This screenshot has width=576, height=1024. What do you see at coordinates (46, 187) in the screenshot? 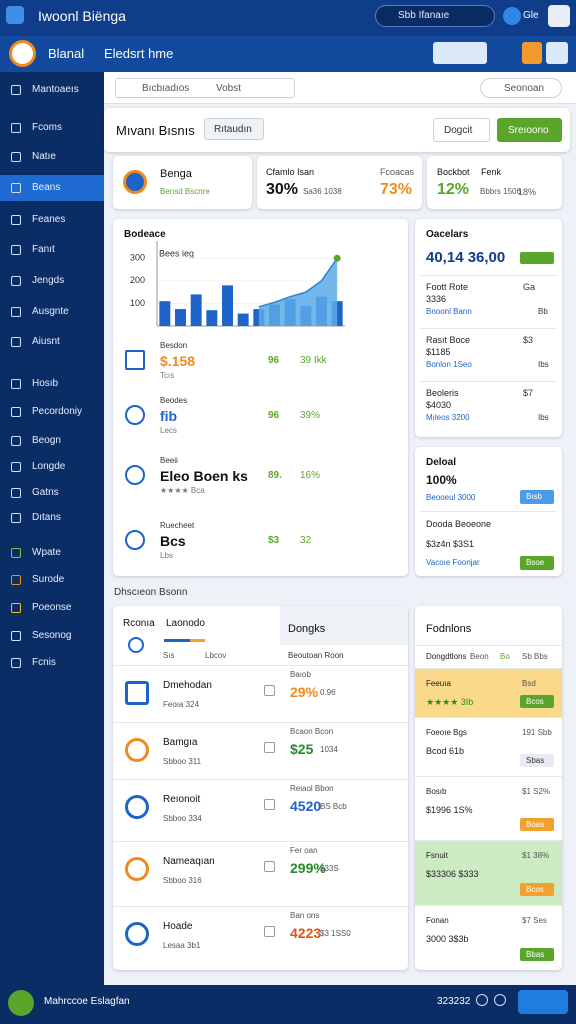
I see `sidebar-item: Beans` at bounding box center [46, 187].